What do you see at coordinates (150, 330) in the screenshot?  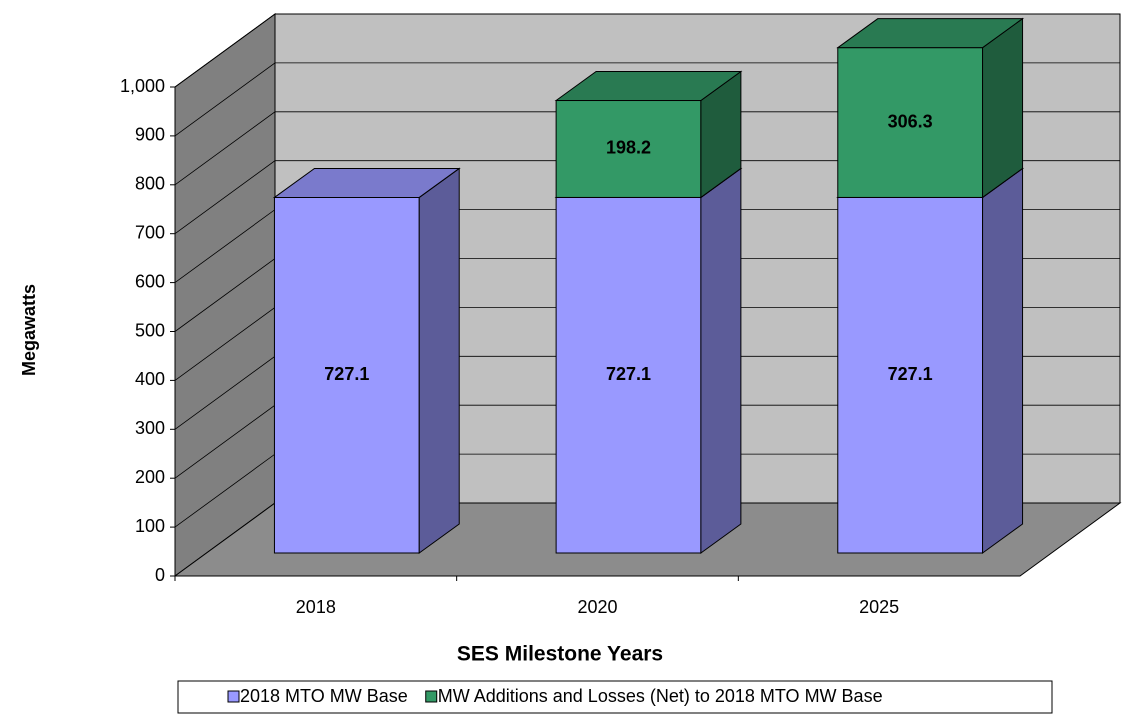 I see `y-tick-label: 500` at bounding box center [150, 330].